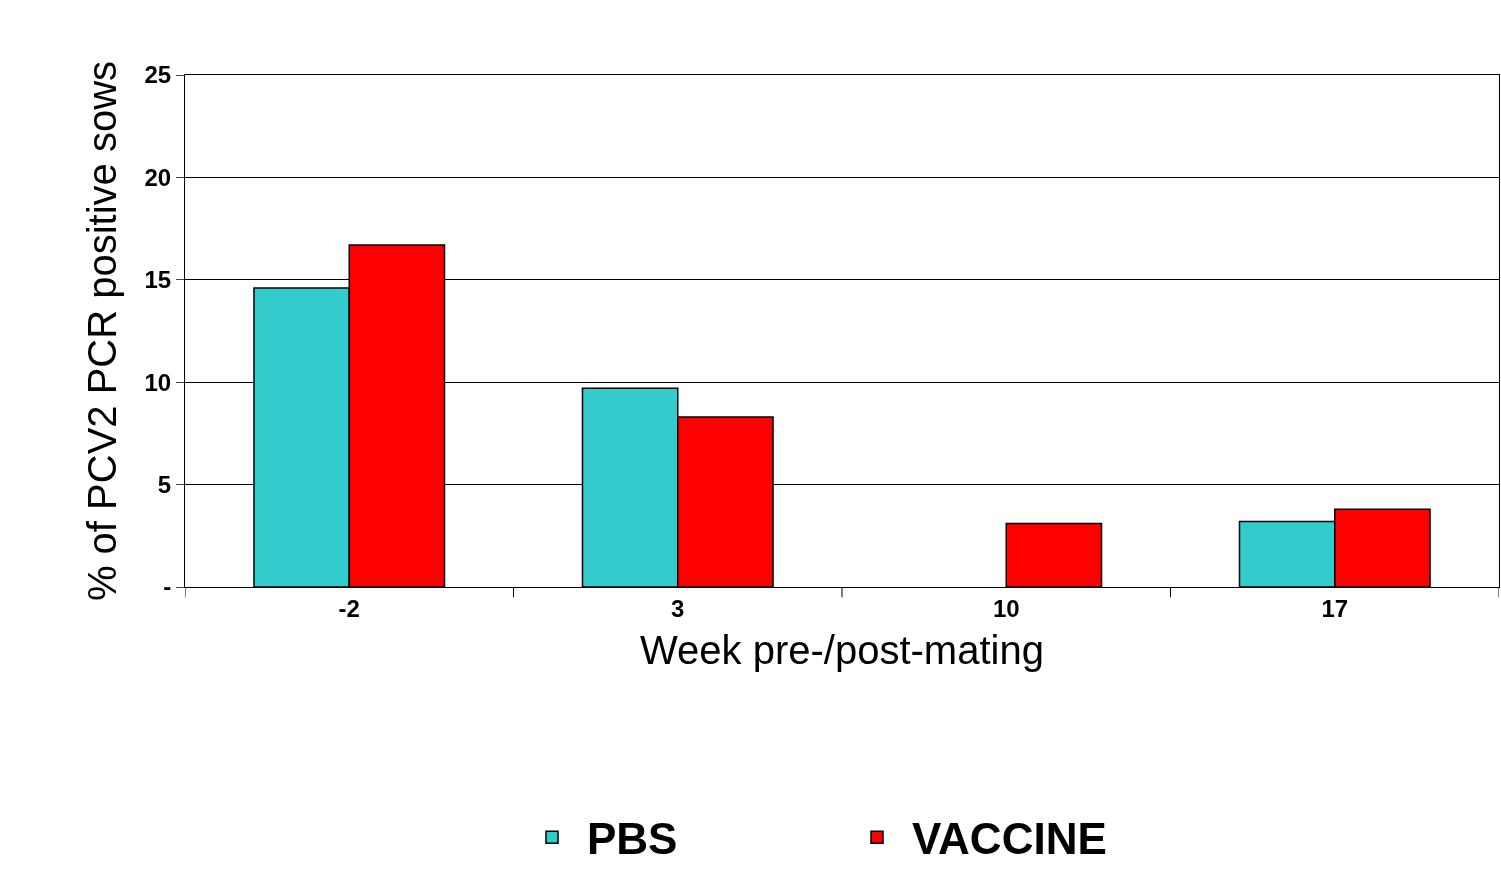 This screenshot has height=882, width=1501. What do you see at coordinates (349, 608) in the screenshot?
I see `x-tick-label: -2` at bounding box center [349, 608].